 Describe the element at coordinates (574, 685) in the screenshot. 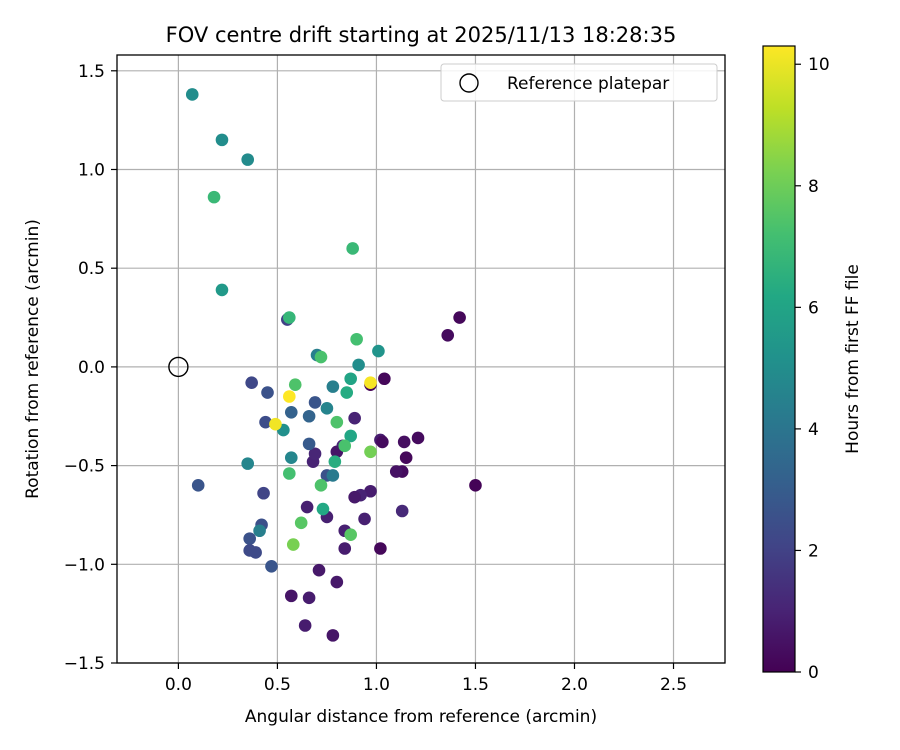

I see `x-tick-label: 2.0` at that location.